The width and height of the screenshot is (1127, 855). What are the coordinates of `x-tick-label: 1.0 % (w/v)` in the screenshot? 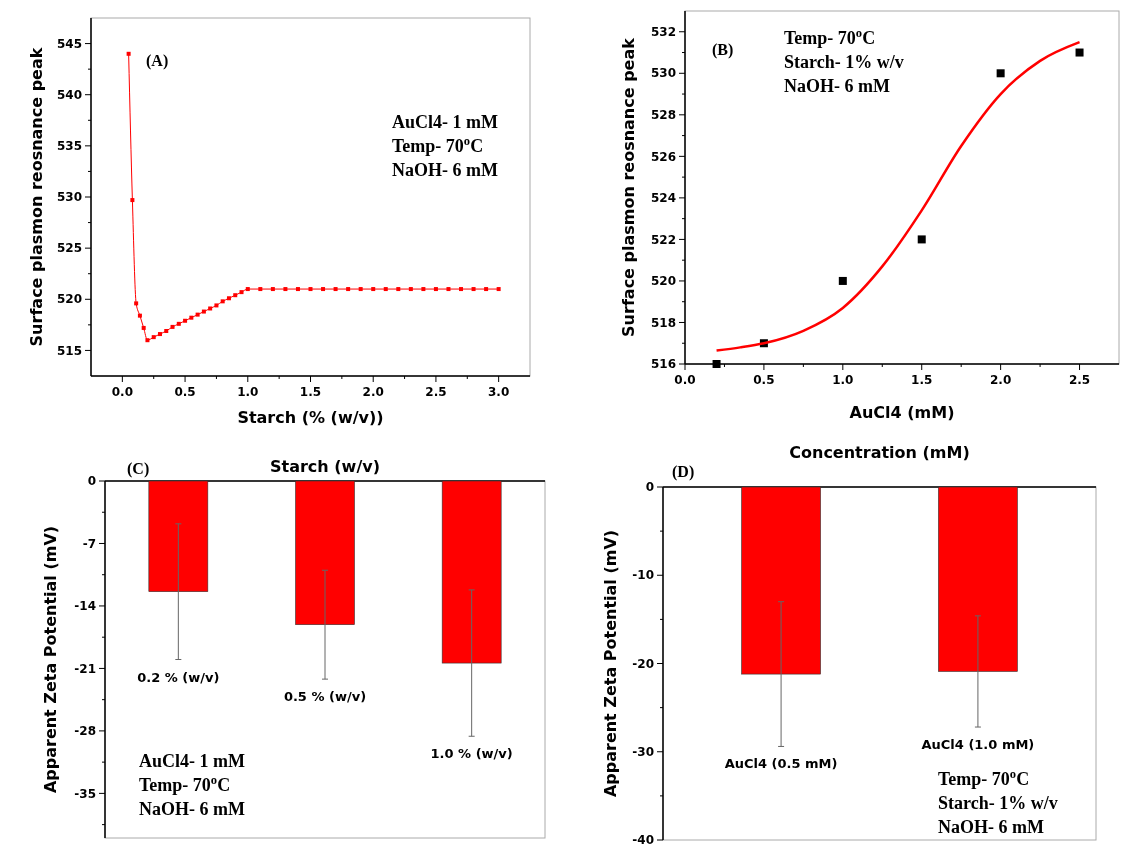 It's located at (471, 754).